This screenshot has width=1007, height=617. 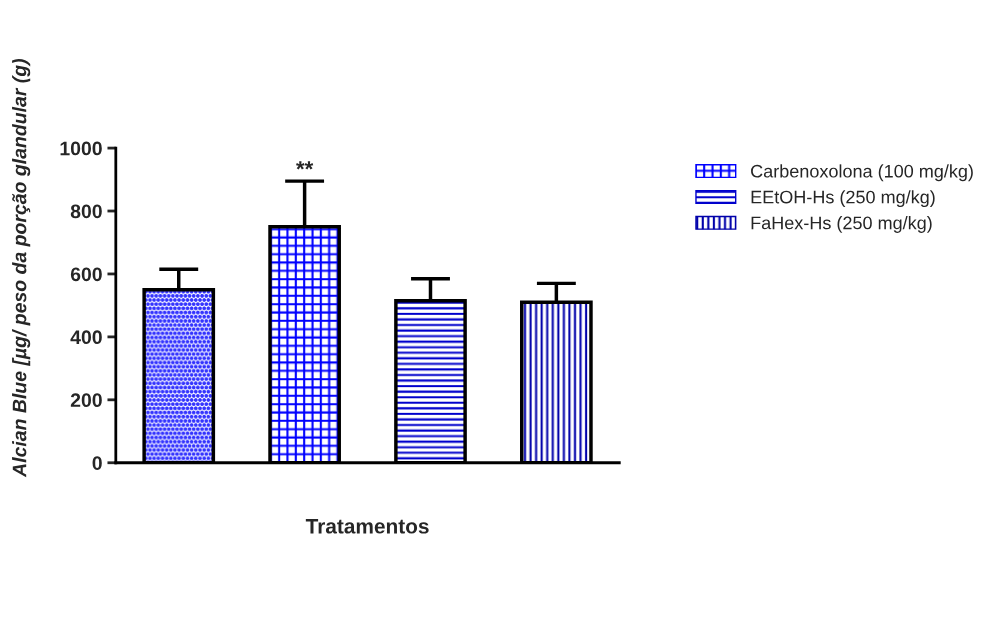 I want to click on legend-label: EEtOH-Hs (250 mg/kg), so click(x=843, y=199).